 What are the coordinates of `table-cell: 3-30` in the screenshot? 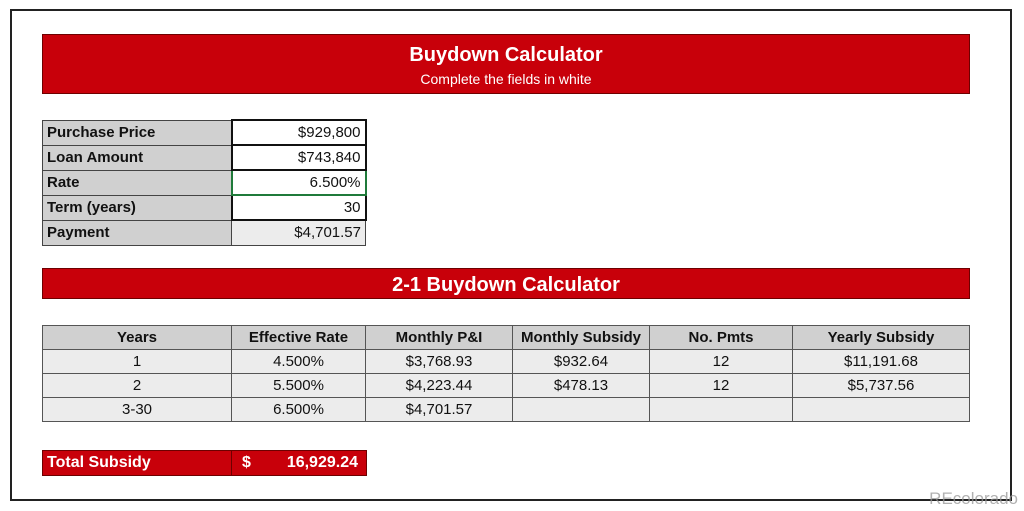 It's located at (137, 409).